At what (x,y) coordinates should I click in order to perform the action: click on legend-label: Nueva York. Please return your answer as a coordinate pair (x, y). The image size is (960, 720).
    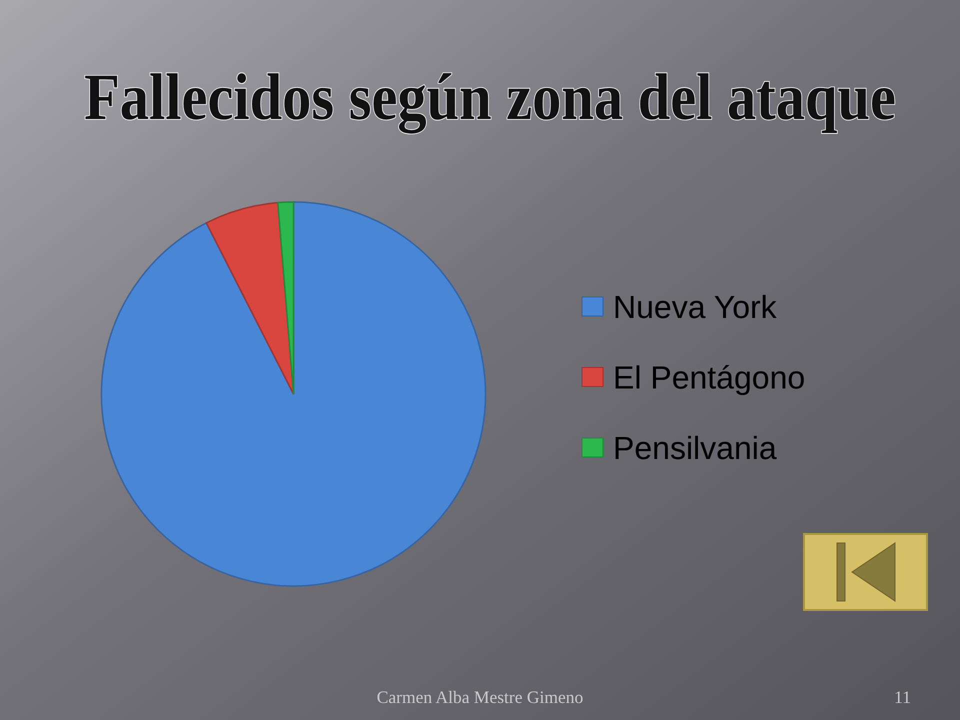
    Looking at the image, I should click on (695, 307).